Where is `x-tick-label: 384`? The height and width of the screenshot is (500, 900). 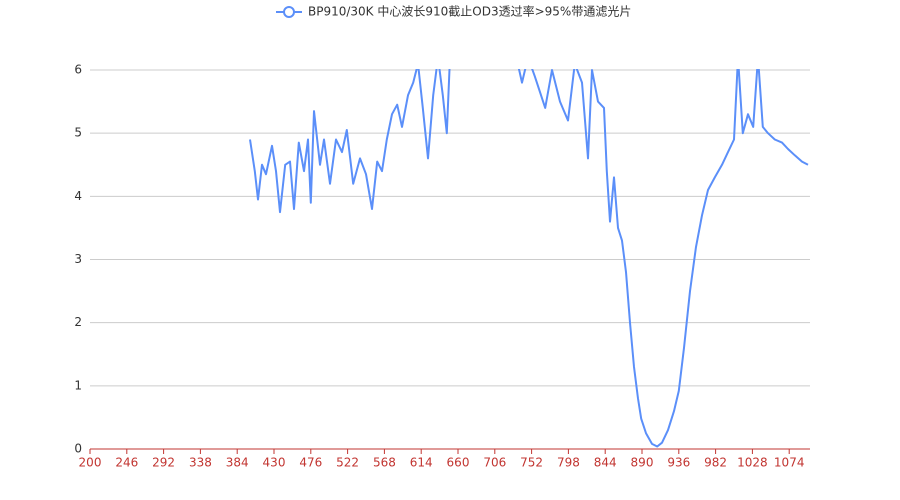
x-tick-label: 384 is located at coordinates (237, 463).